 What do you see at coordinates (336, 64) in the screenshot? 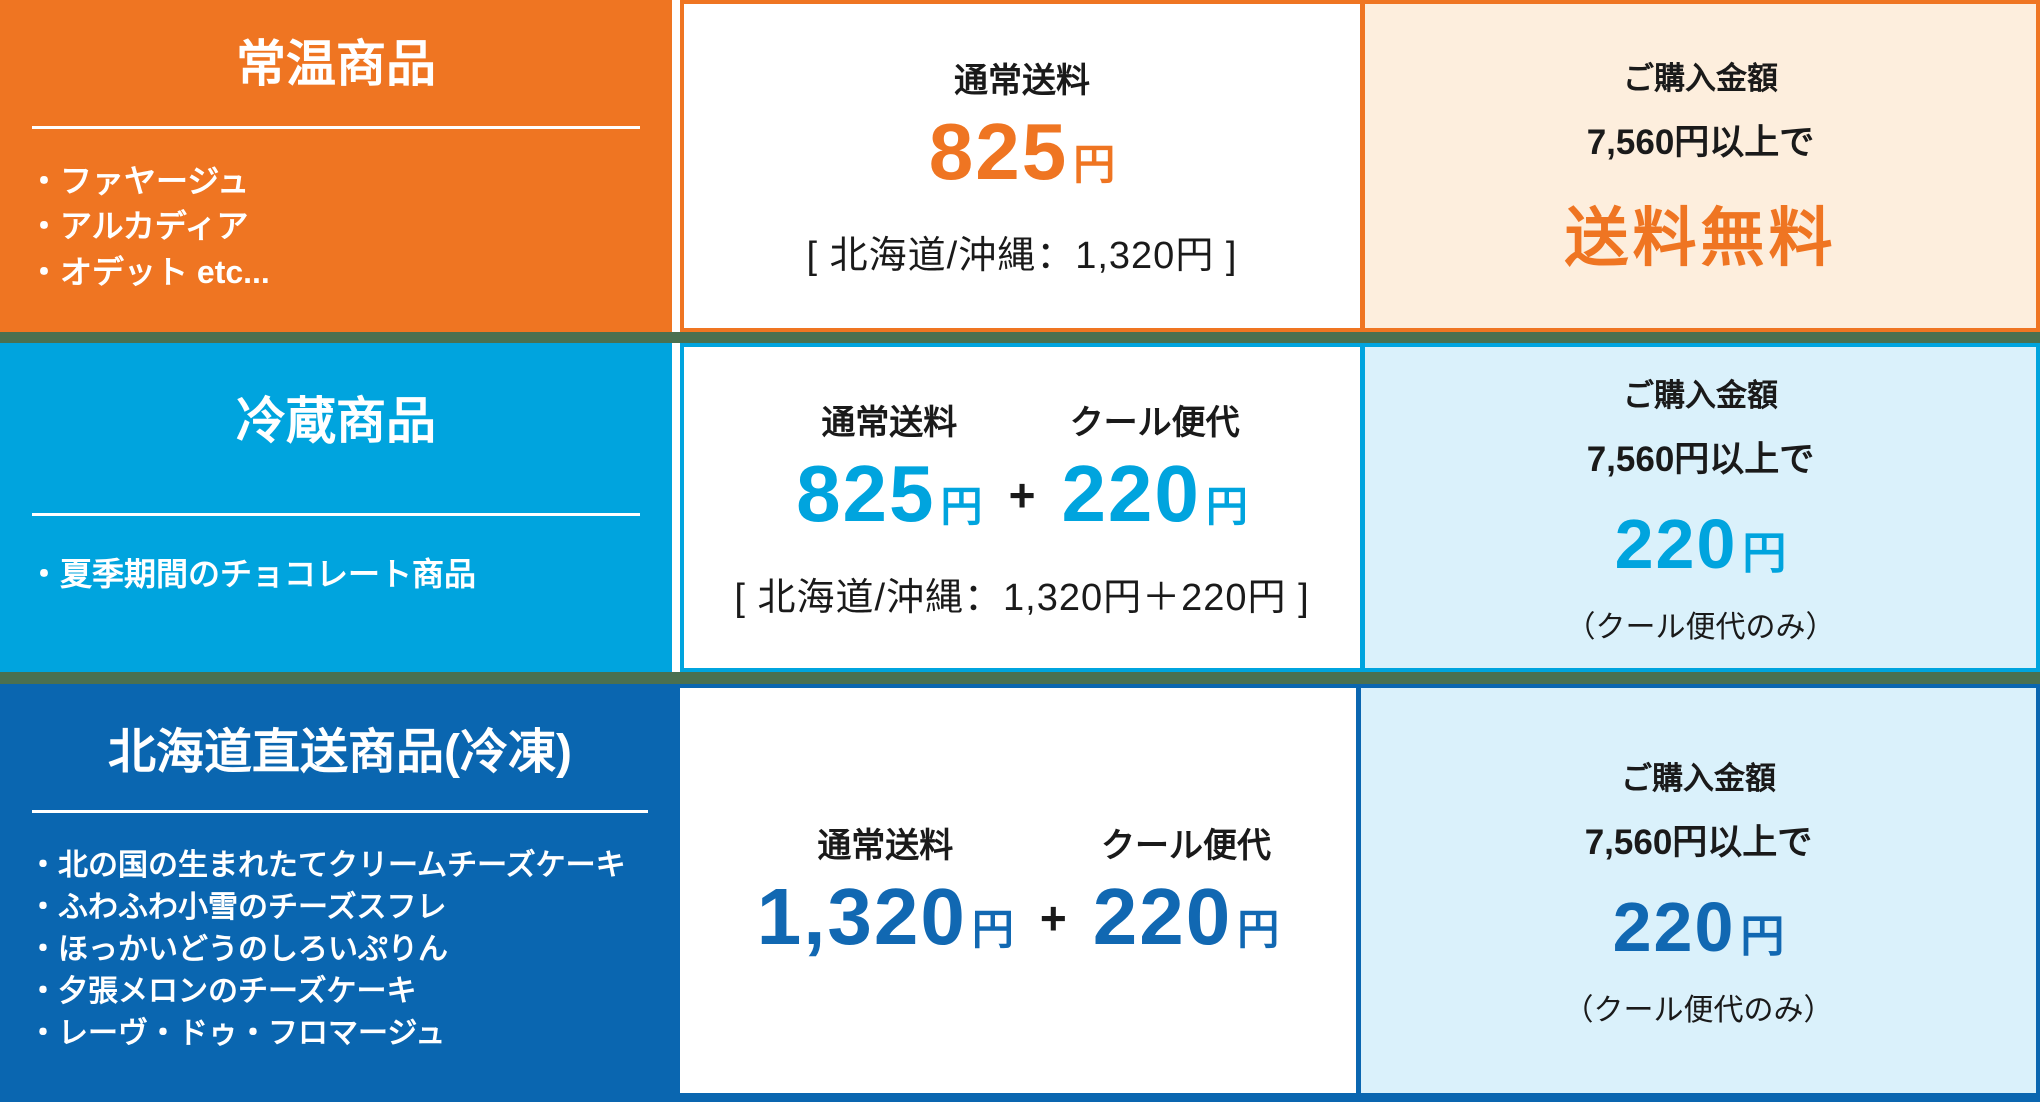
I see `category-title: 常温商品` at bounding box center [336, 64].